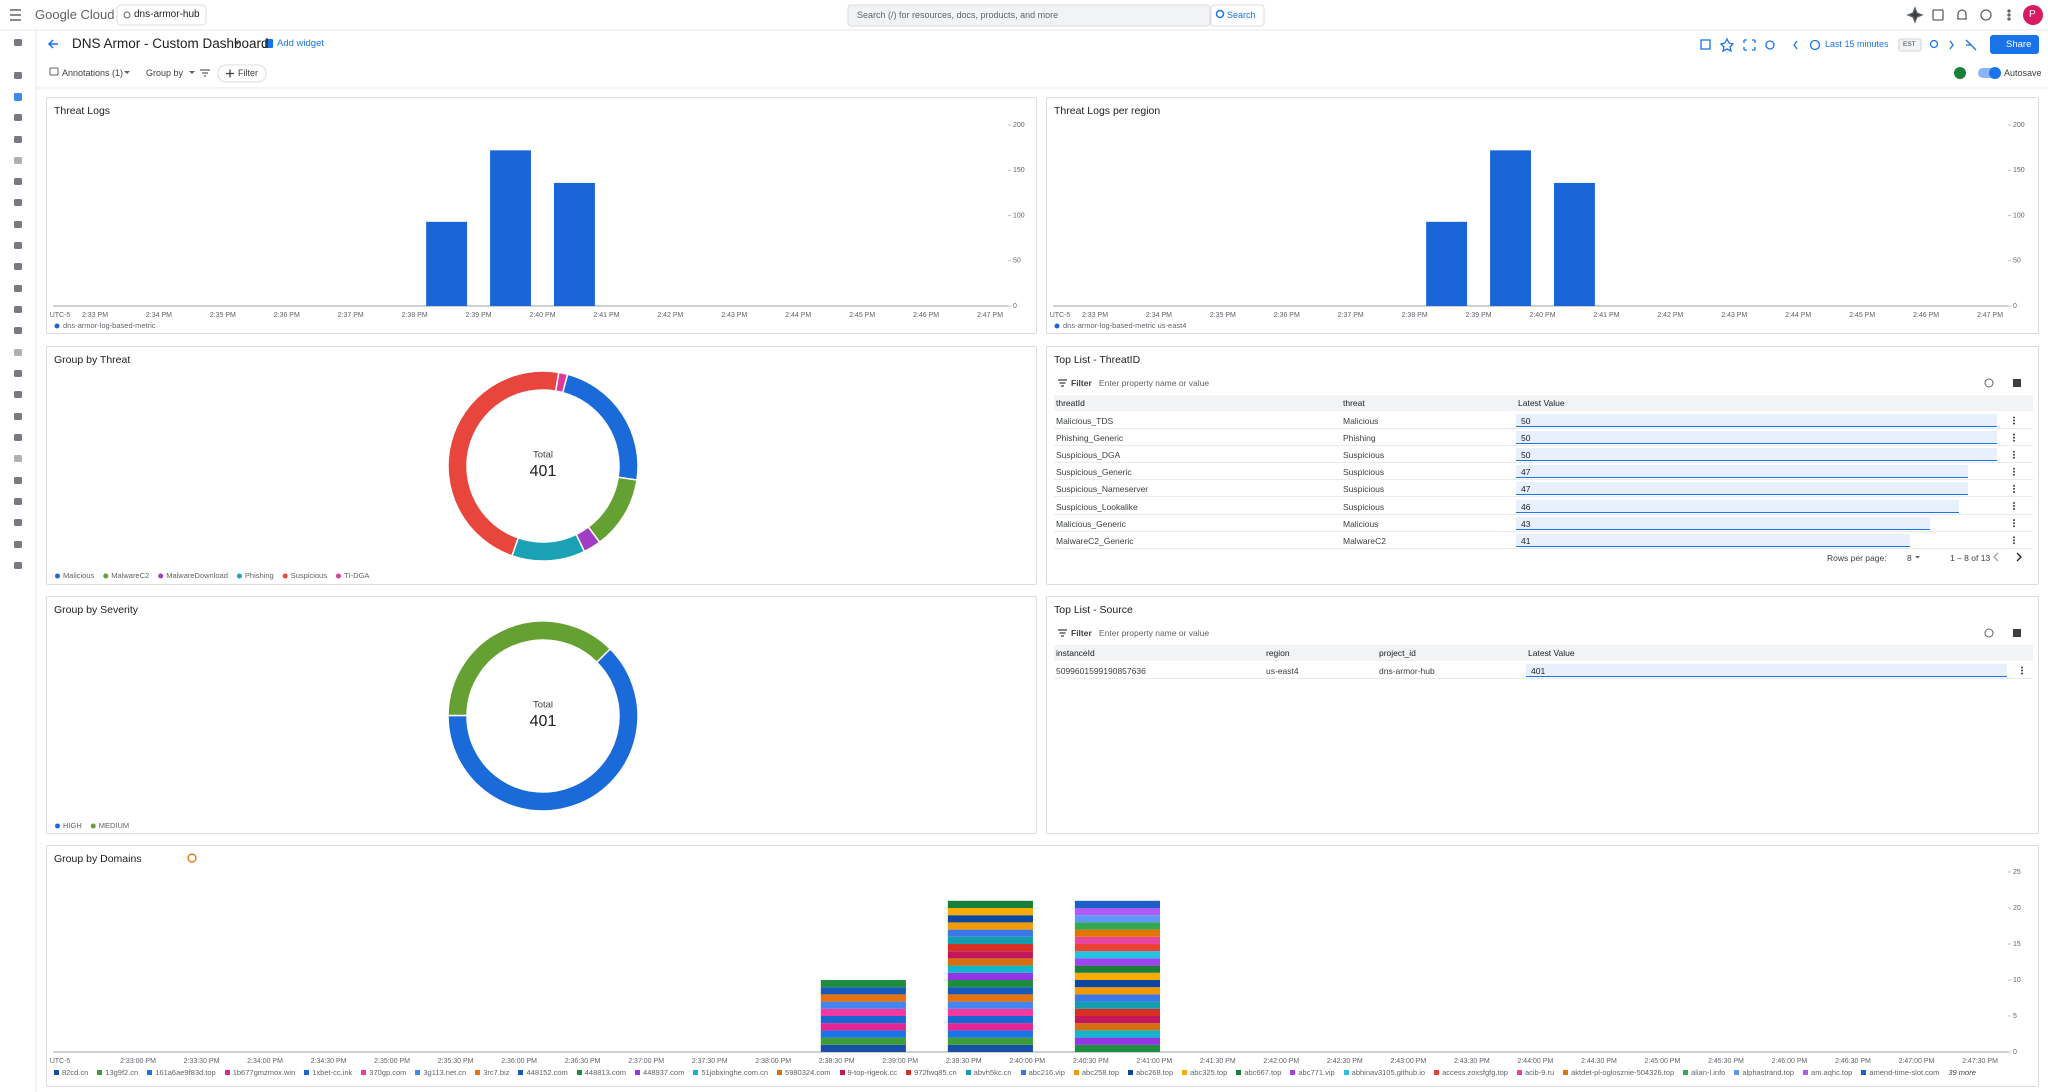 The image size is (2048, 1092). What do you see at coordinates (519, 1061) in the screenshot?
I see `x-tick-label: 2:36:00 PM` at bounding box center [519, 1061].